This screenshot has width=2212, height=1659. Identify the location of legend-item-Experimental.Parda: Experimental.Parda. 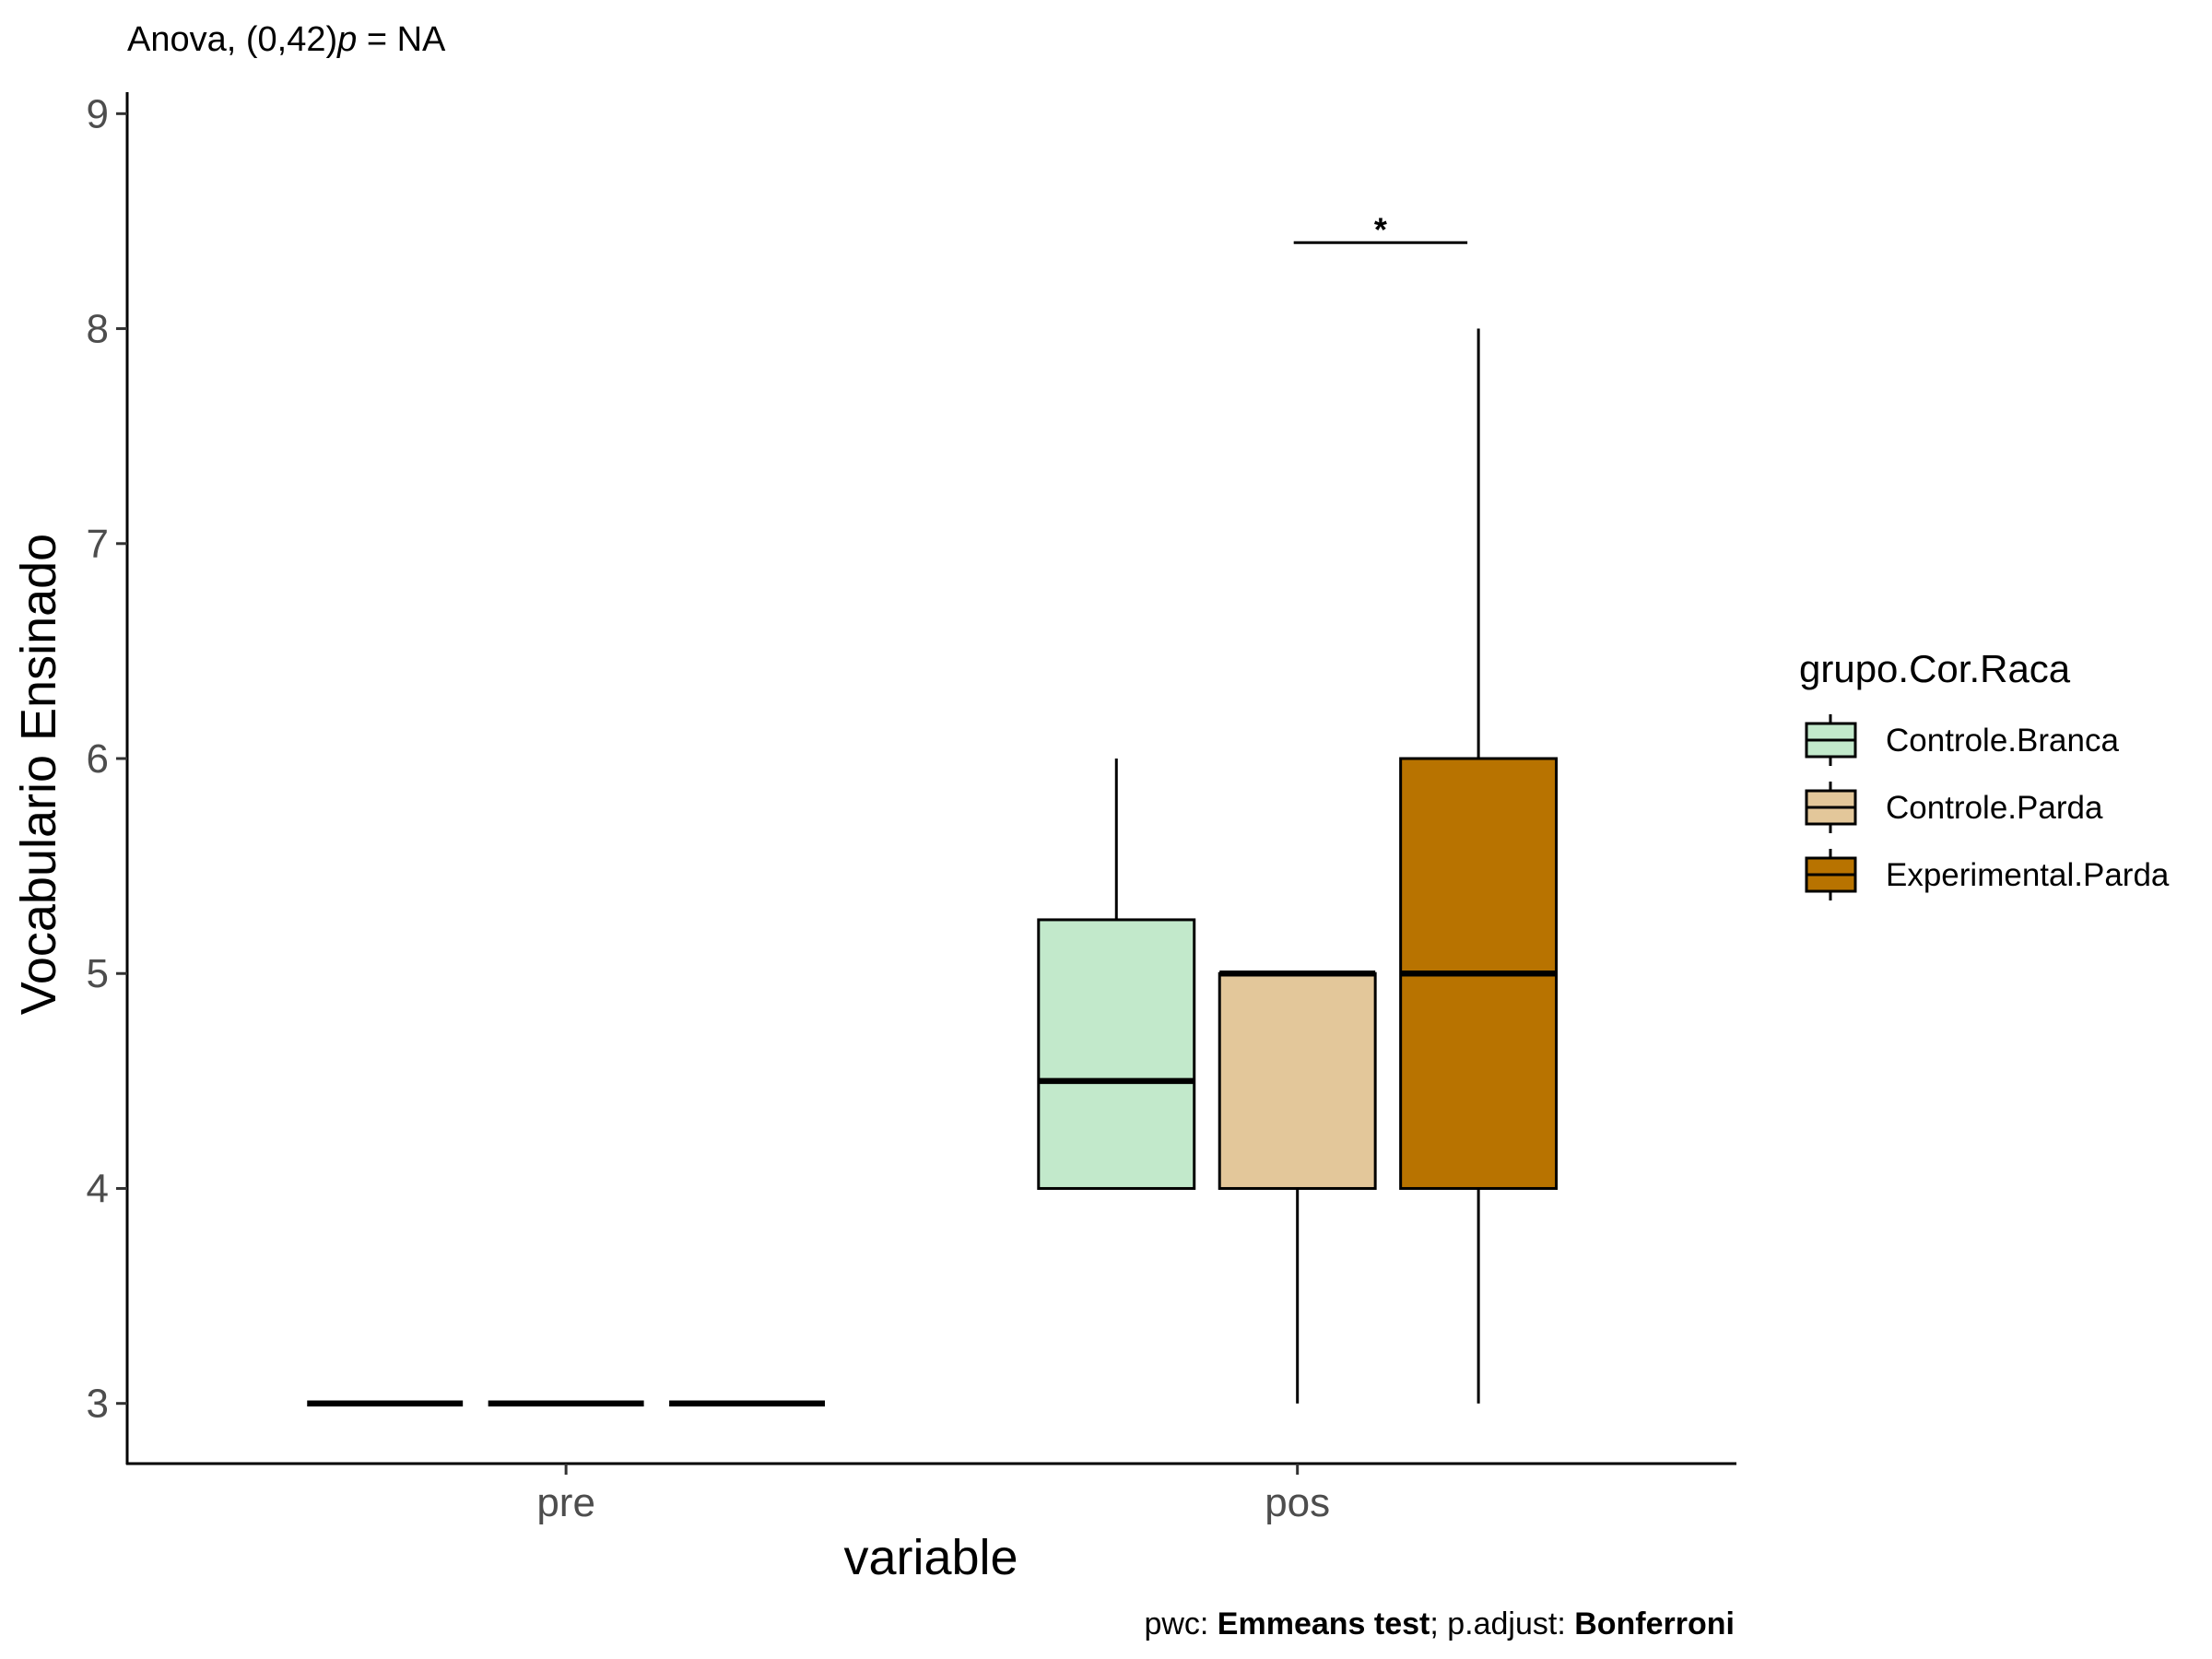
(1987, 874).